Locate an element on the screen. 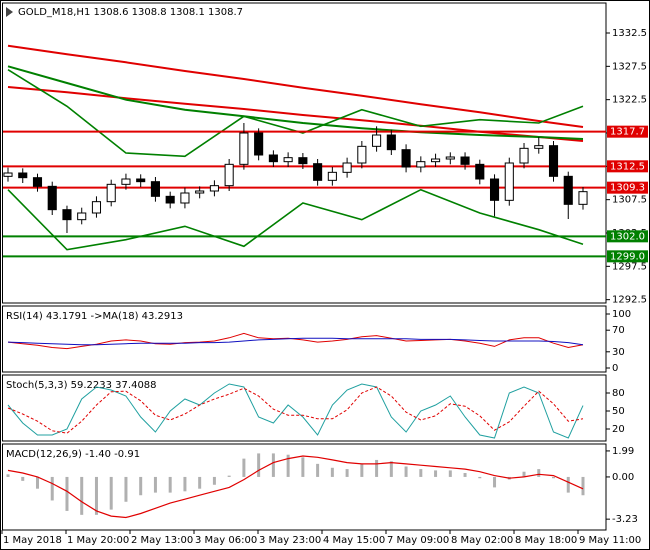 This screenshot has width=650, height=550. x-tick-label: 2 May 13:00 is located at coordinates (162, 540).